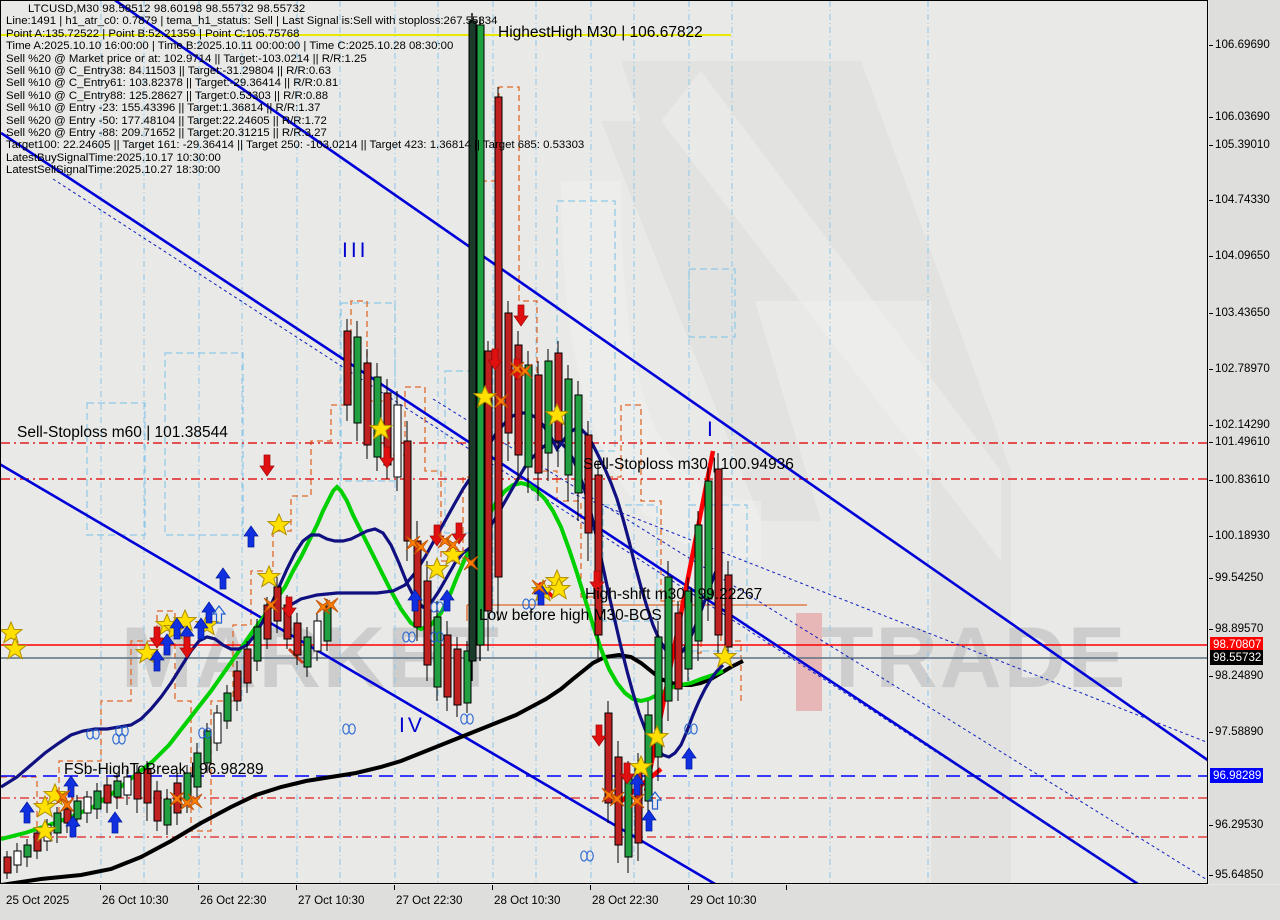 The width and height of the screenshot is (1280, 920). What do you see at coordinates (723, 900) in the screenshot?
I see `time-label: 29 Oct 10:30` at bounding box center [723, 900].